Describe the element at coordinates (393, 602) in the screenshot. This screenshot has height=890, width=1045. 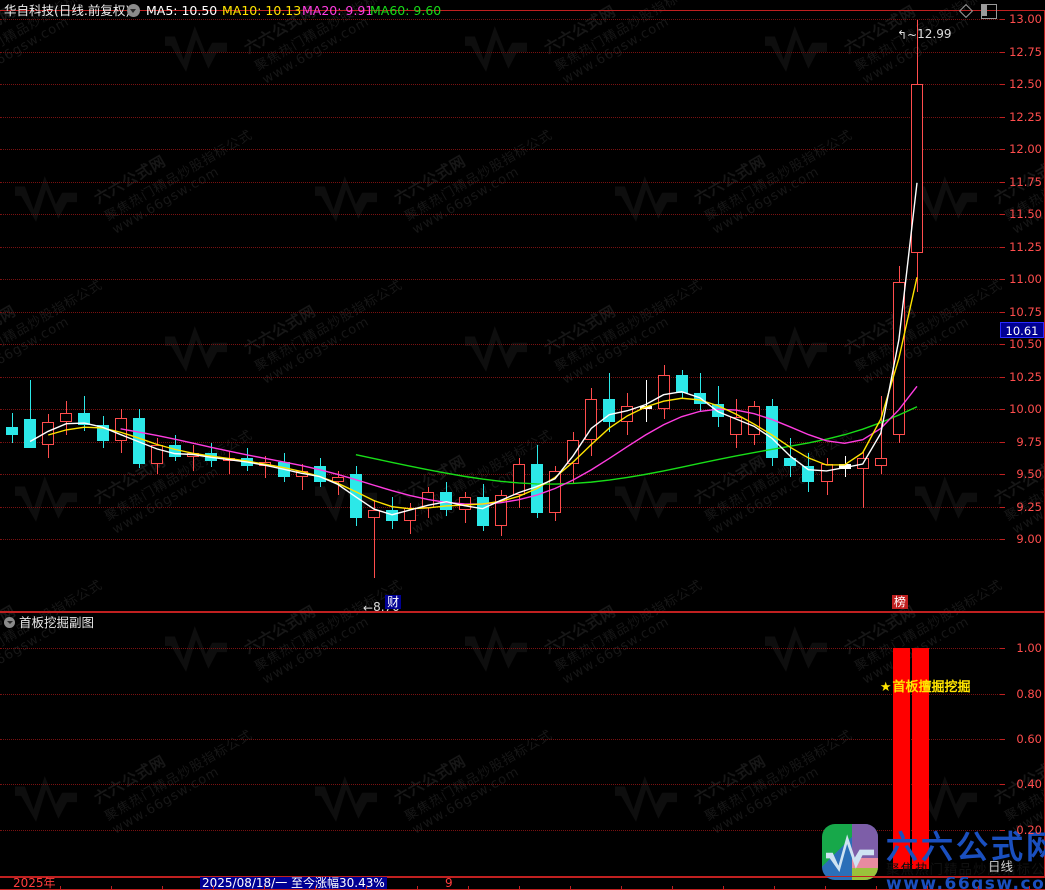
I see `x-axis-label-left: 财` at that location.